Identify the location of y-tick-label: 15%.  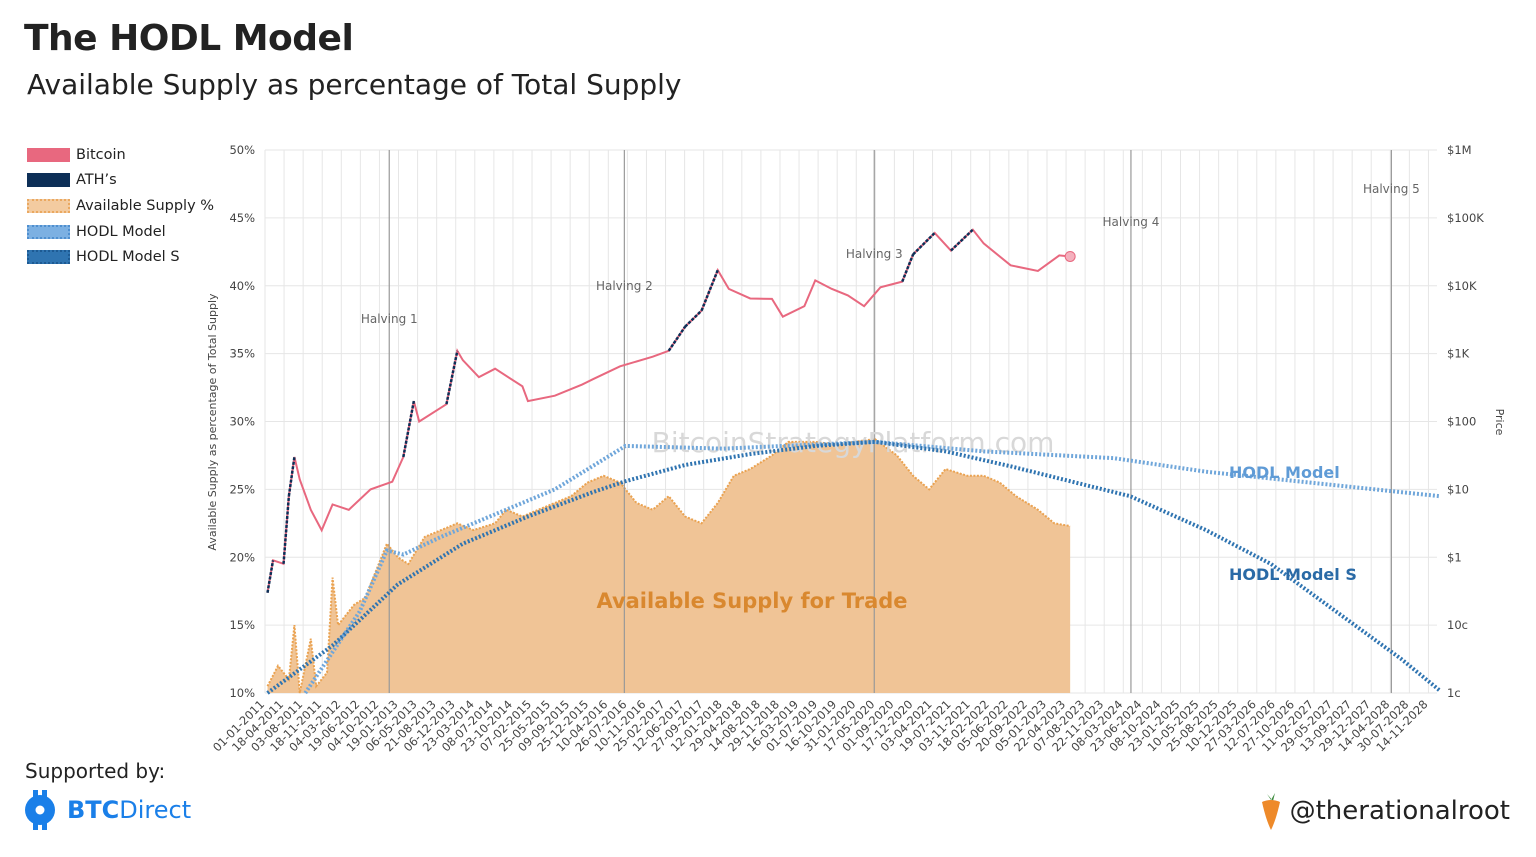
(242, 625).